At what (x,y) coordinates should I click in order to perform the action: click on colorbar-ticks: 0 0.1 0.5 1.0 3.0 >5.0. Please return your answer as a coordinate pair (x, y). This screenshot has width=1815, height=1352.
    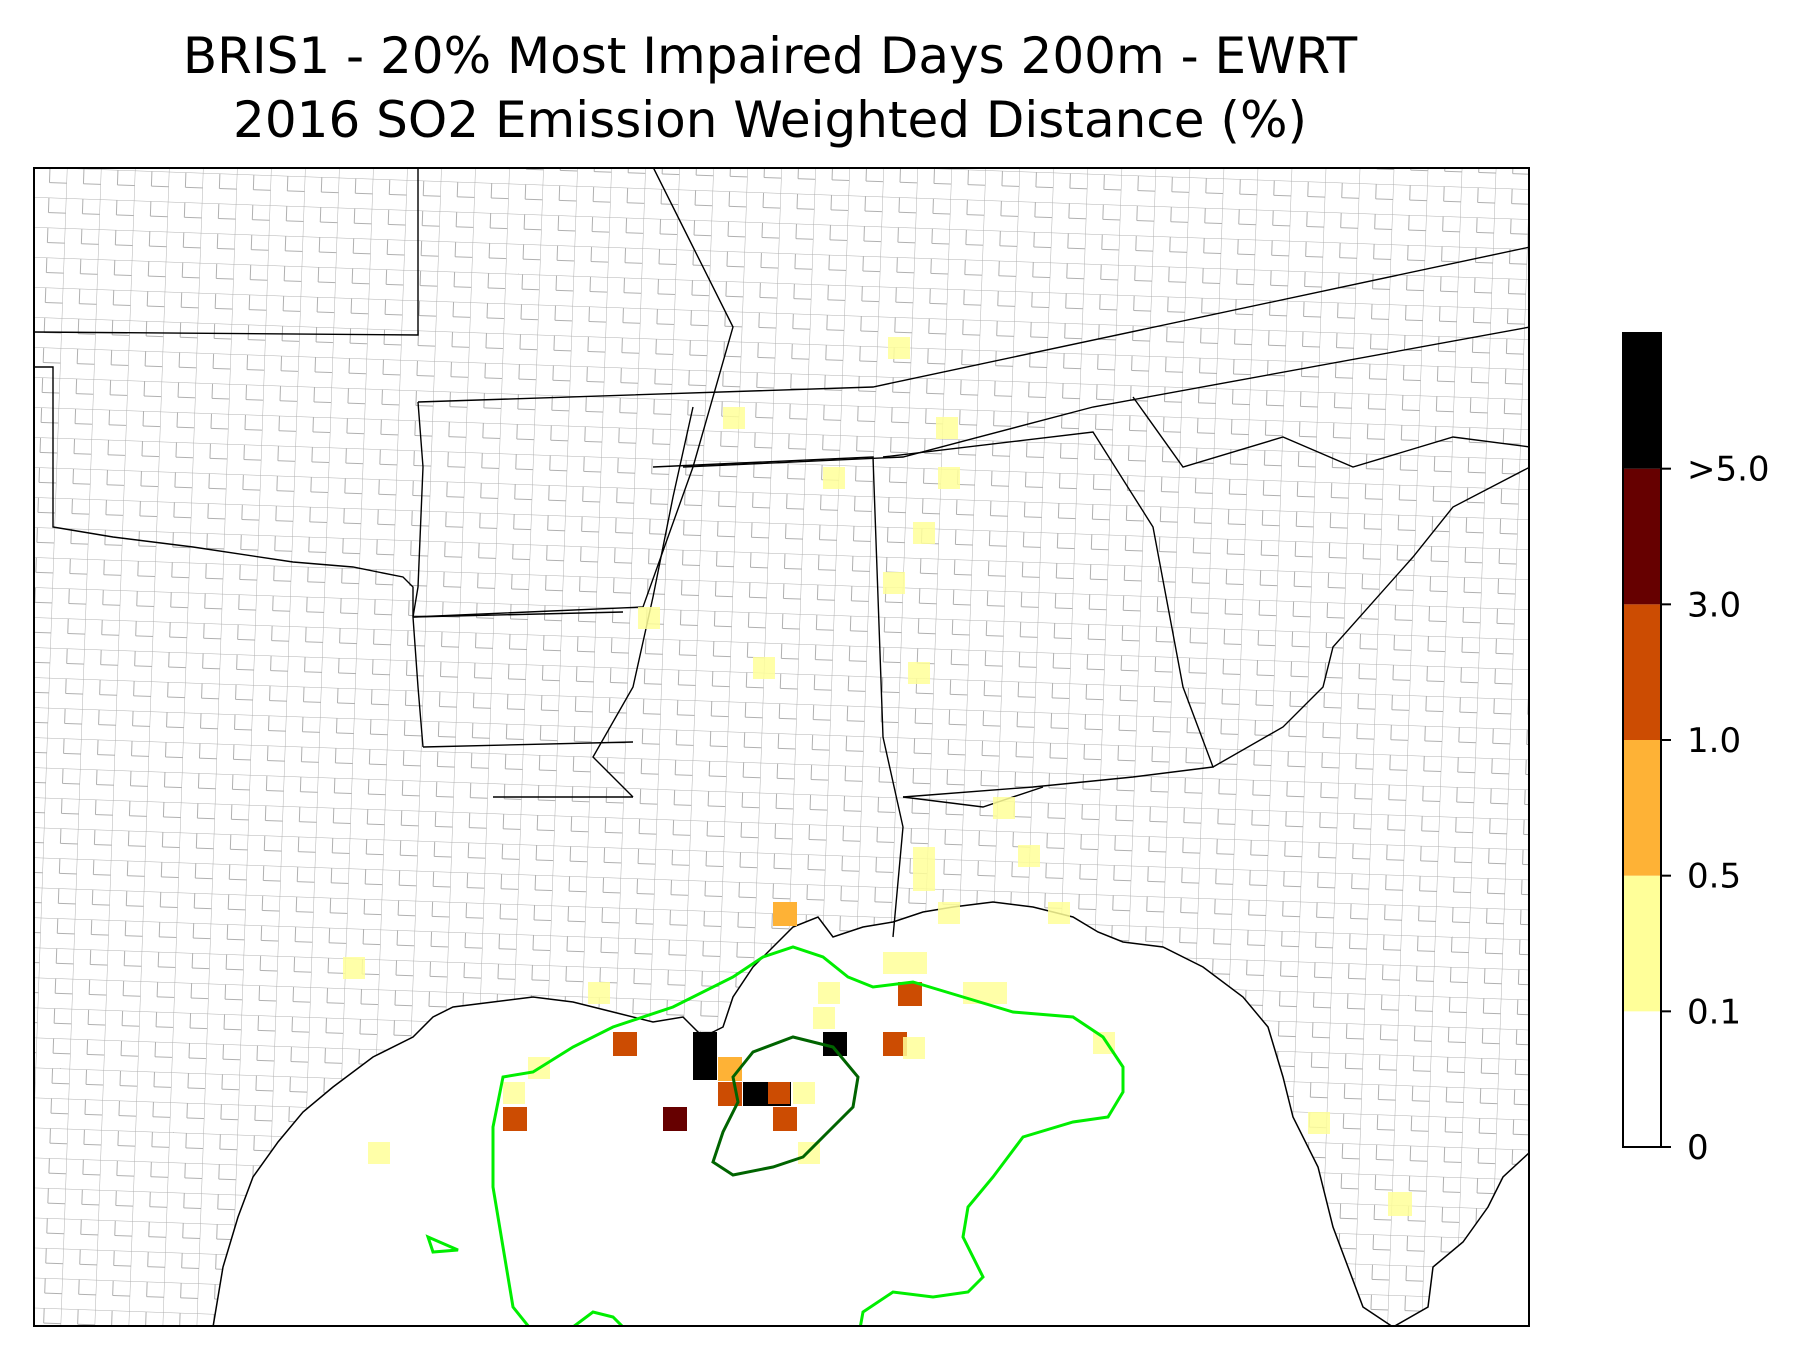
    Looking at the image, I should click on (1715, 805).